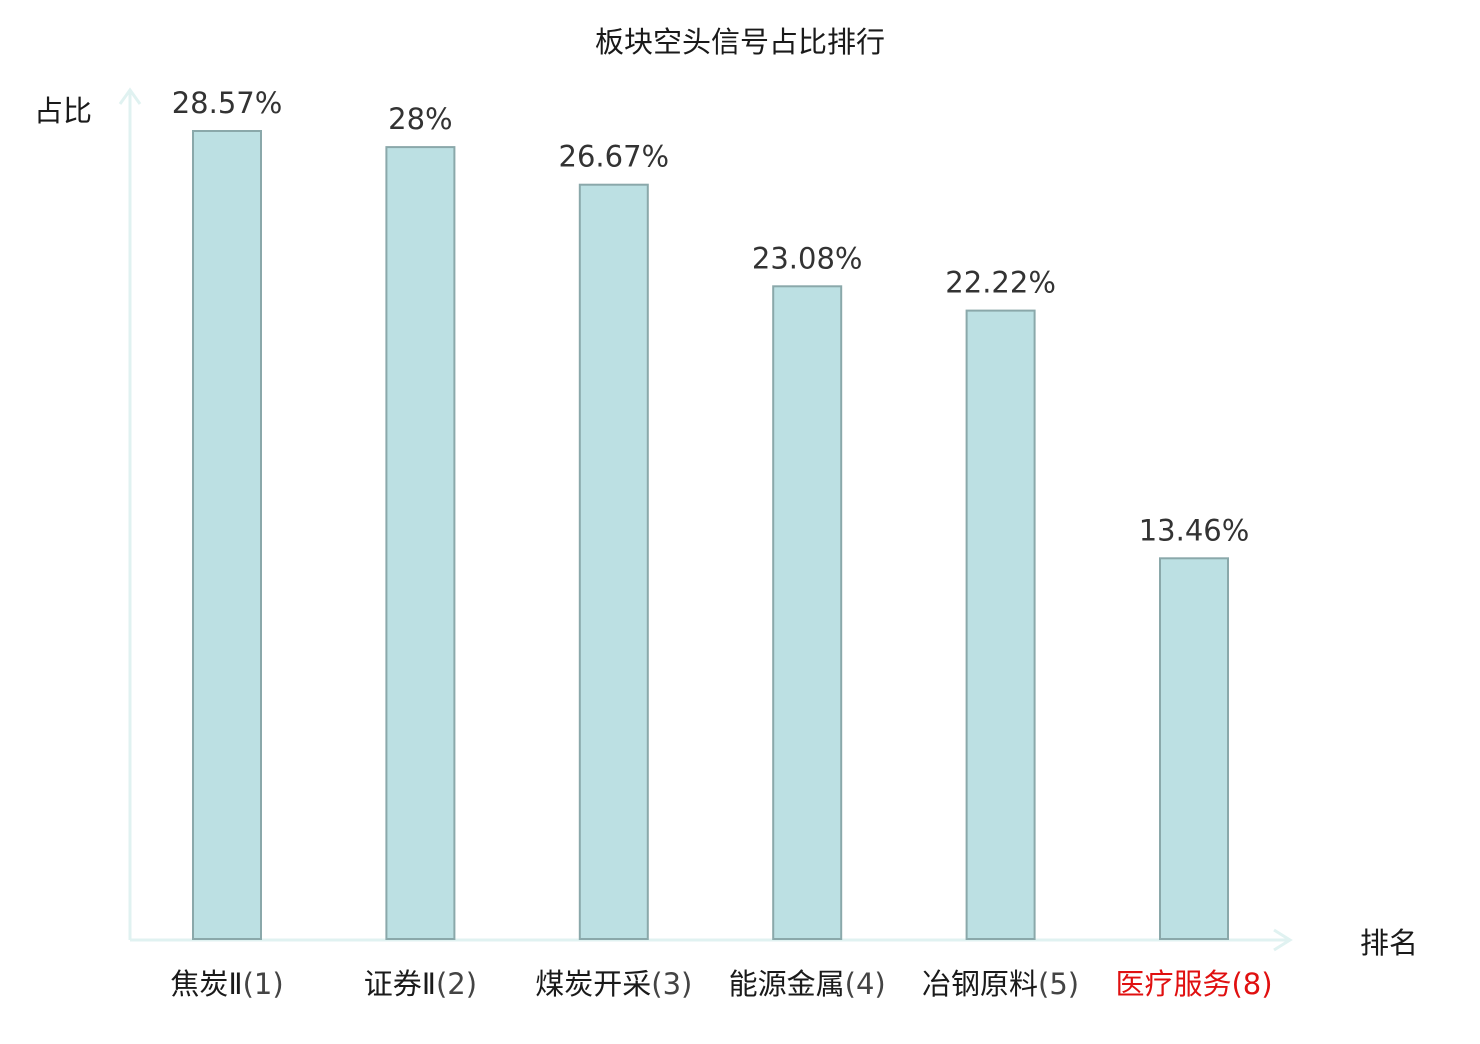 This screenshot has width=1480, height=1044. Describe the element at coordinates (130, 96) in the screenshot. I see `y-axis-arrow` at that location.